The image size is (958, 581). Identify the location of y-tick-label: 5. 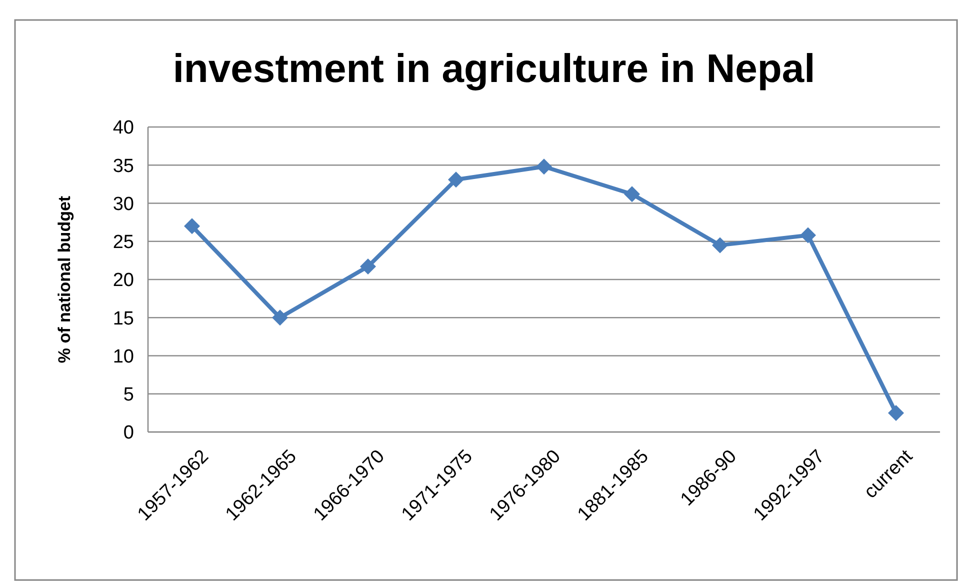
(128, 395).